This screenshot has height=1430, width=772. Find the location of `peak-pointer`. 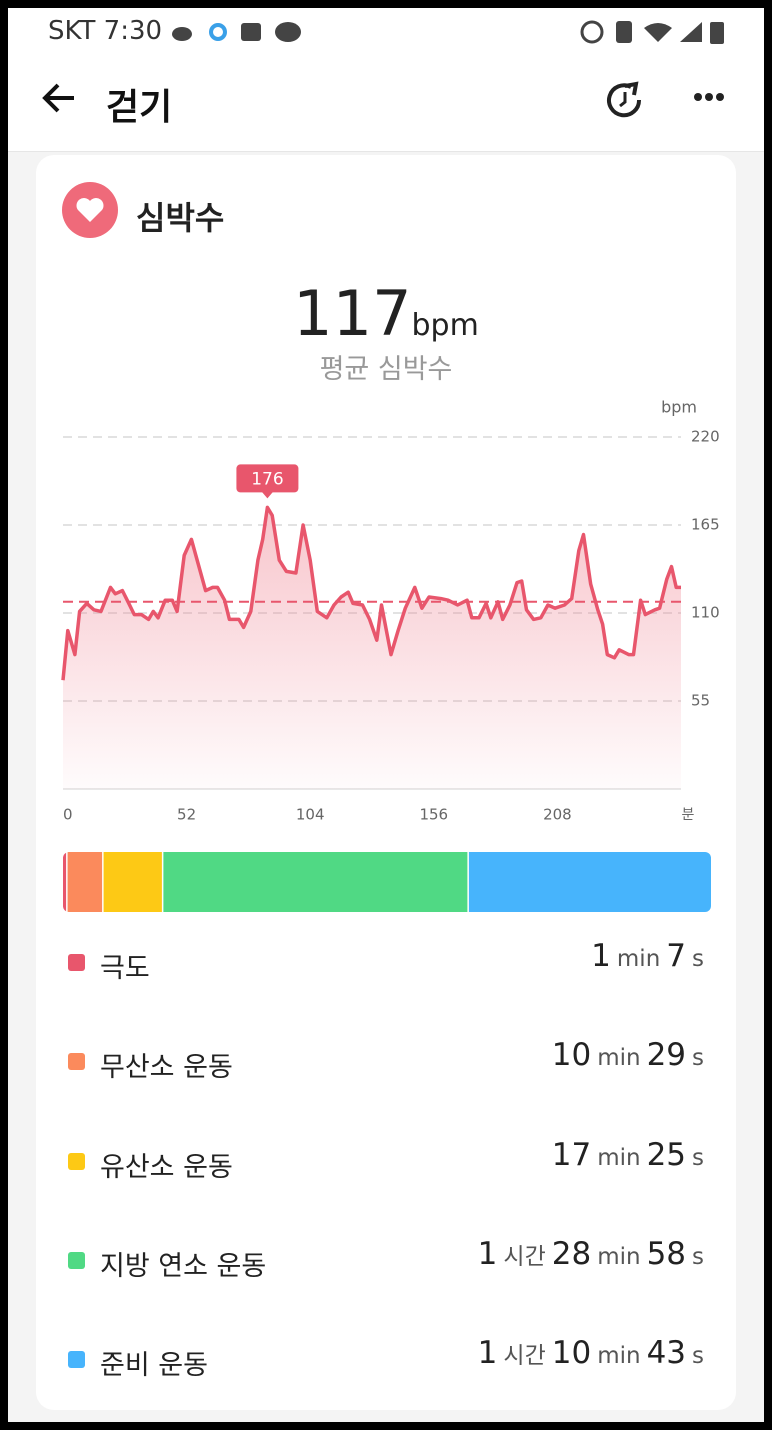

peak-pointer is located at coordinates (267, 495).